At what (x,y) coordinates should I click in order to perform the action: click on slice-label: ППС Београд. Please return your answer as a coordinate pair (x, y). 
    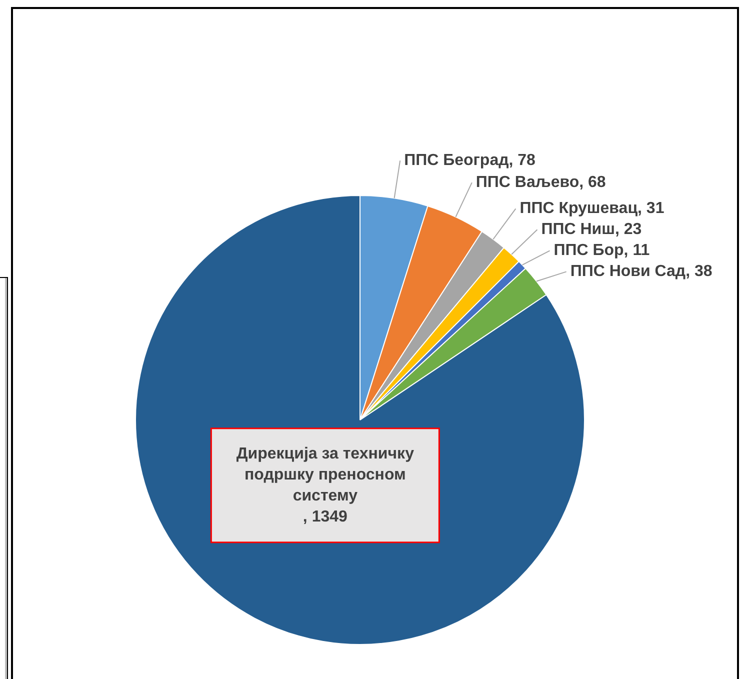
    Looking at the image, I should click on (456, 160).